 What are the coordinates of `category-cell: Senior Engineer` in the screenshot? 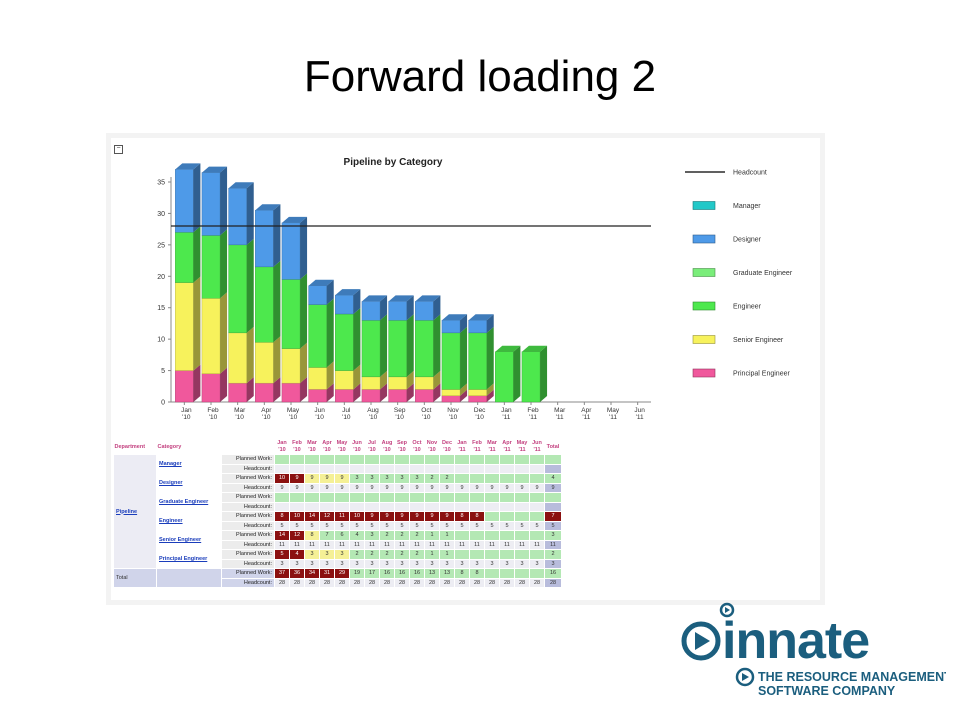 It's located at (189, 540).